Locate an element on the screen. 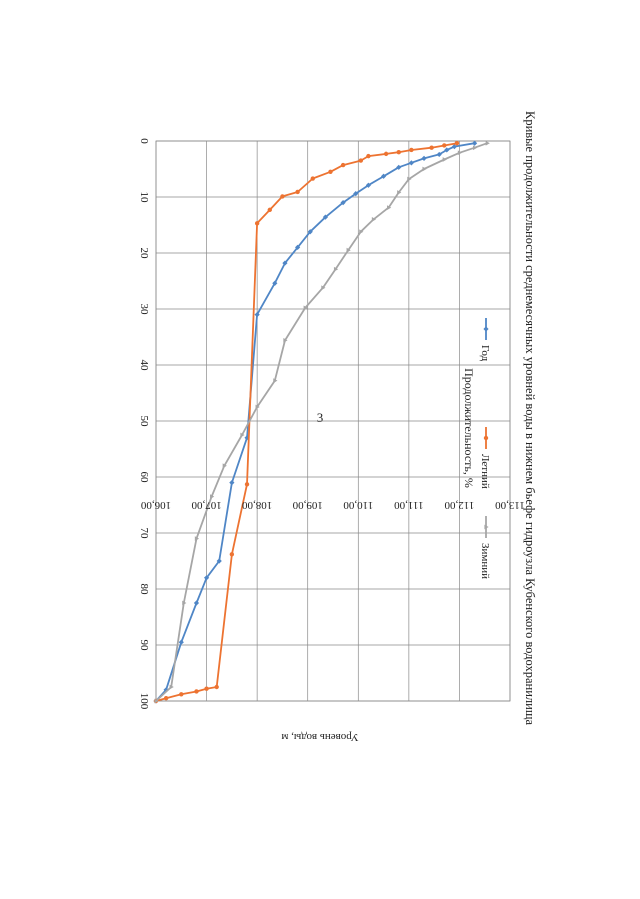  y-tick-label: 112,00 is located at coordinates (459, 505).